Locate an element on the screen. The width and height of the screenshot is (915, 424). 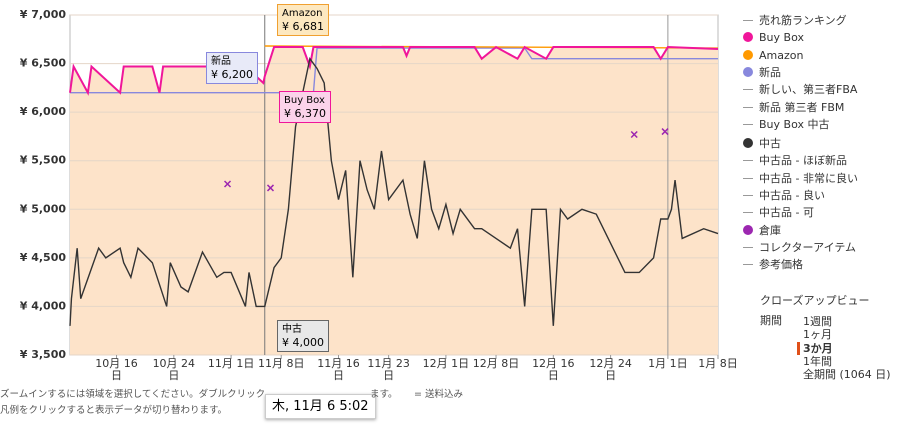
y-tick-label: ¥ 5,000 is located at coordinates (43, 208).